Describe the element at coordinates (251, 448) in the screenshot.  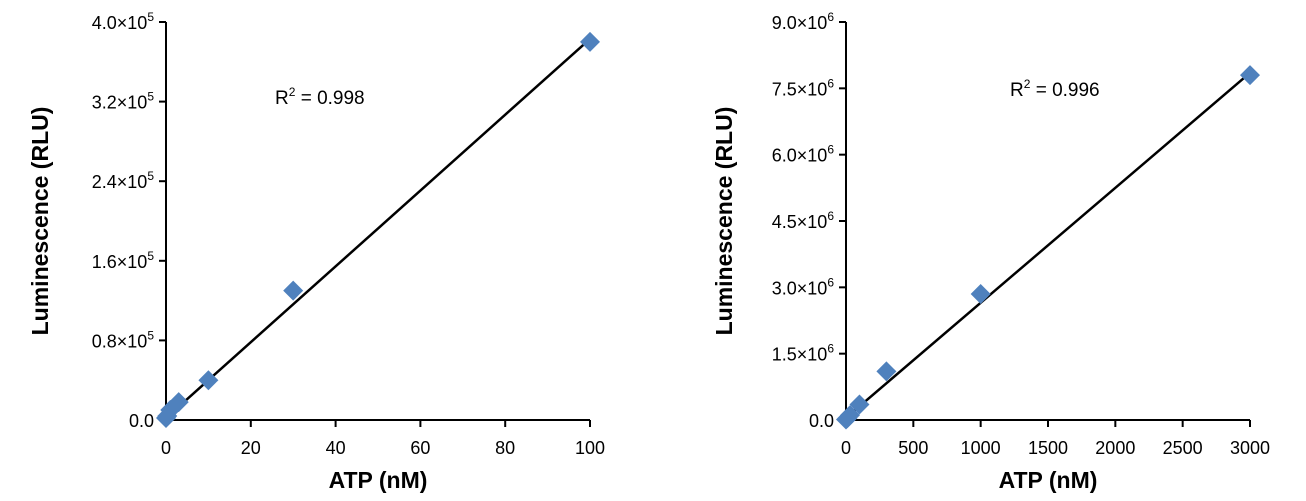
I see `chart-1-x-tick-label: 20` at that location.